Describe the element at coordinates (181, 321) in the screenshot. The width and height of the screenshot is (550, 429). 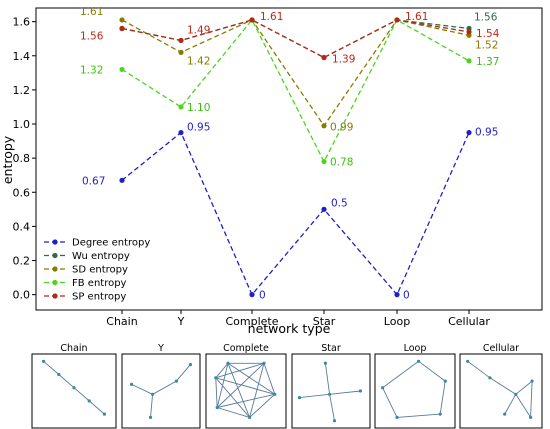
I see `x-tick-label: Y` at that location.